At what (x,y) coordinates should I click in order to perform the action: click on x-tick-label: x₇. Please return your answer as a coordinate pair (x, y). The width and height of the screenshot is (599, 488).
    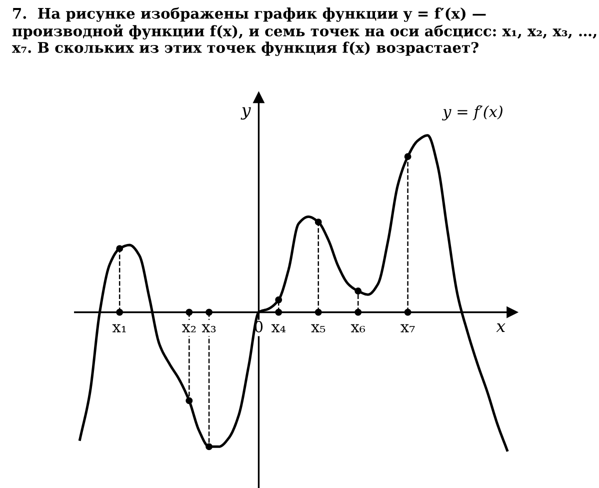
    Looking at the image, I should click on (407, 328).